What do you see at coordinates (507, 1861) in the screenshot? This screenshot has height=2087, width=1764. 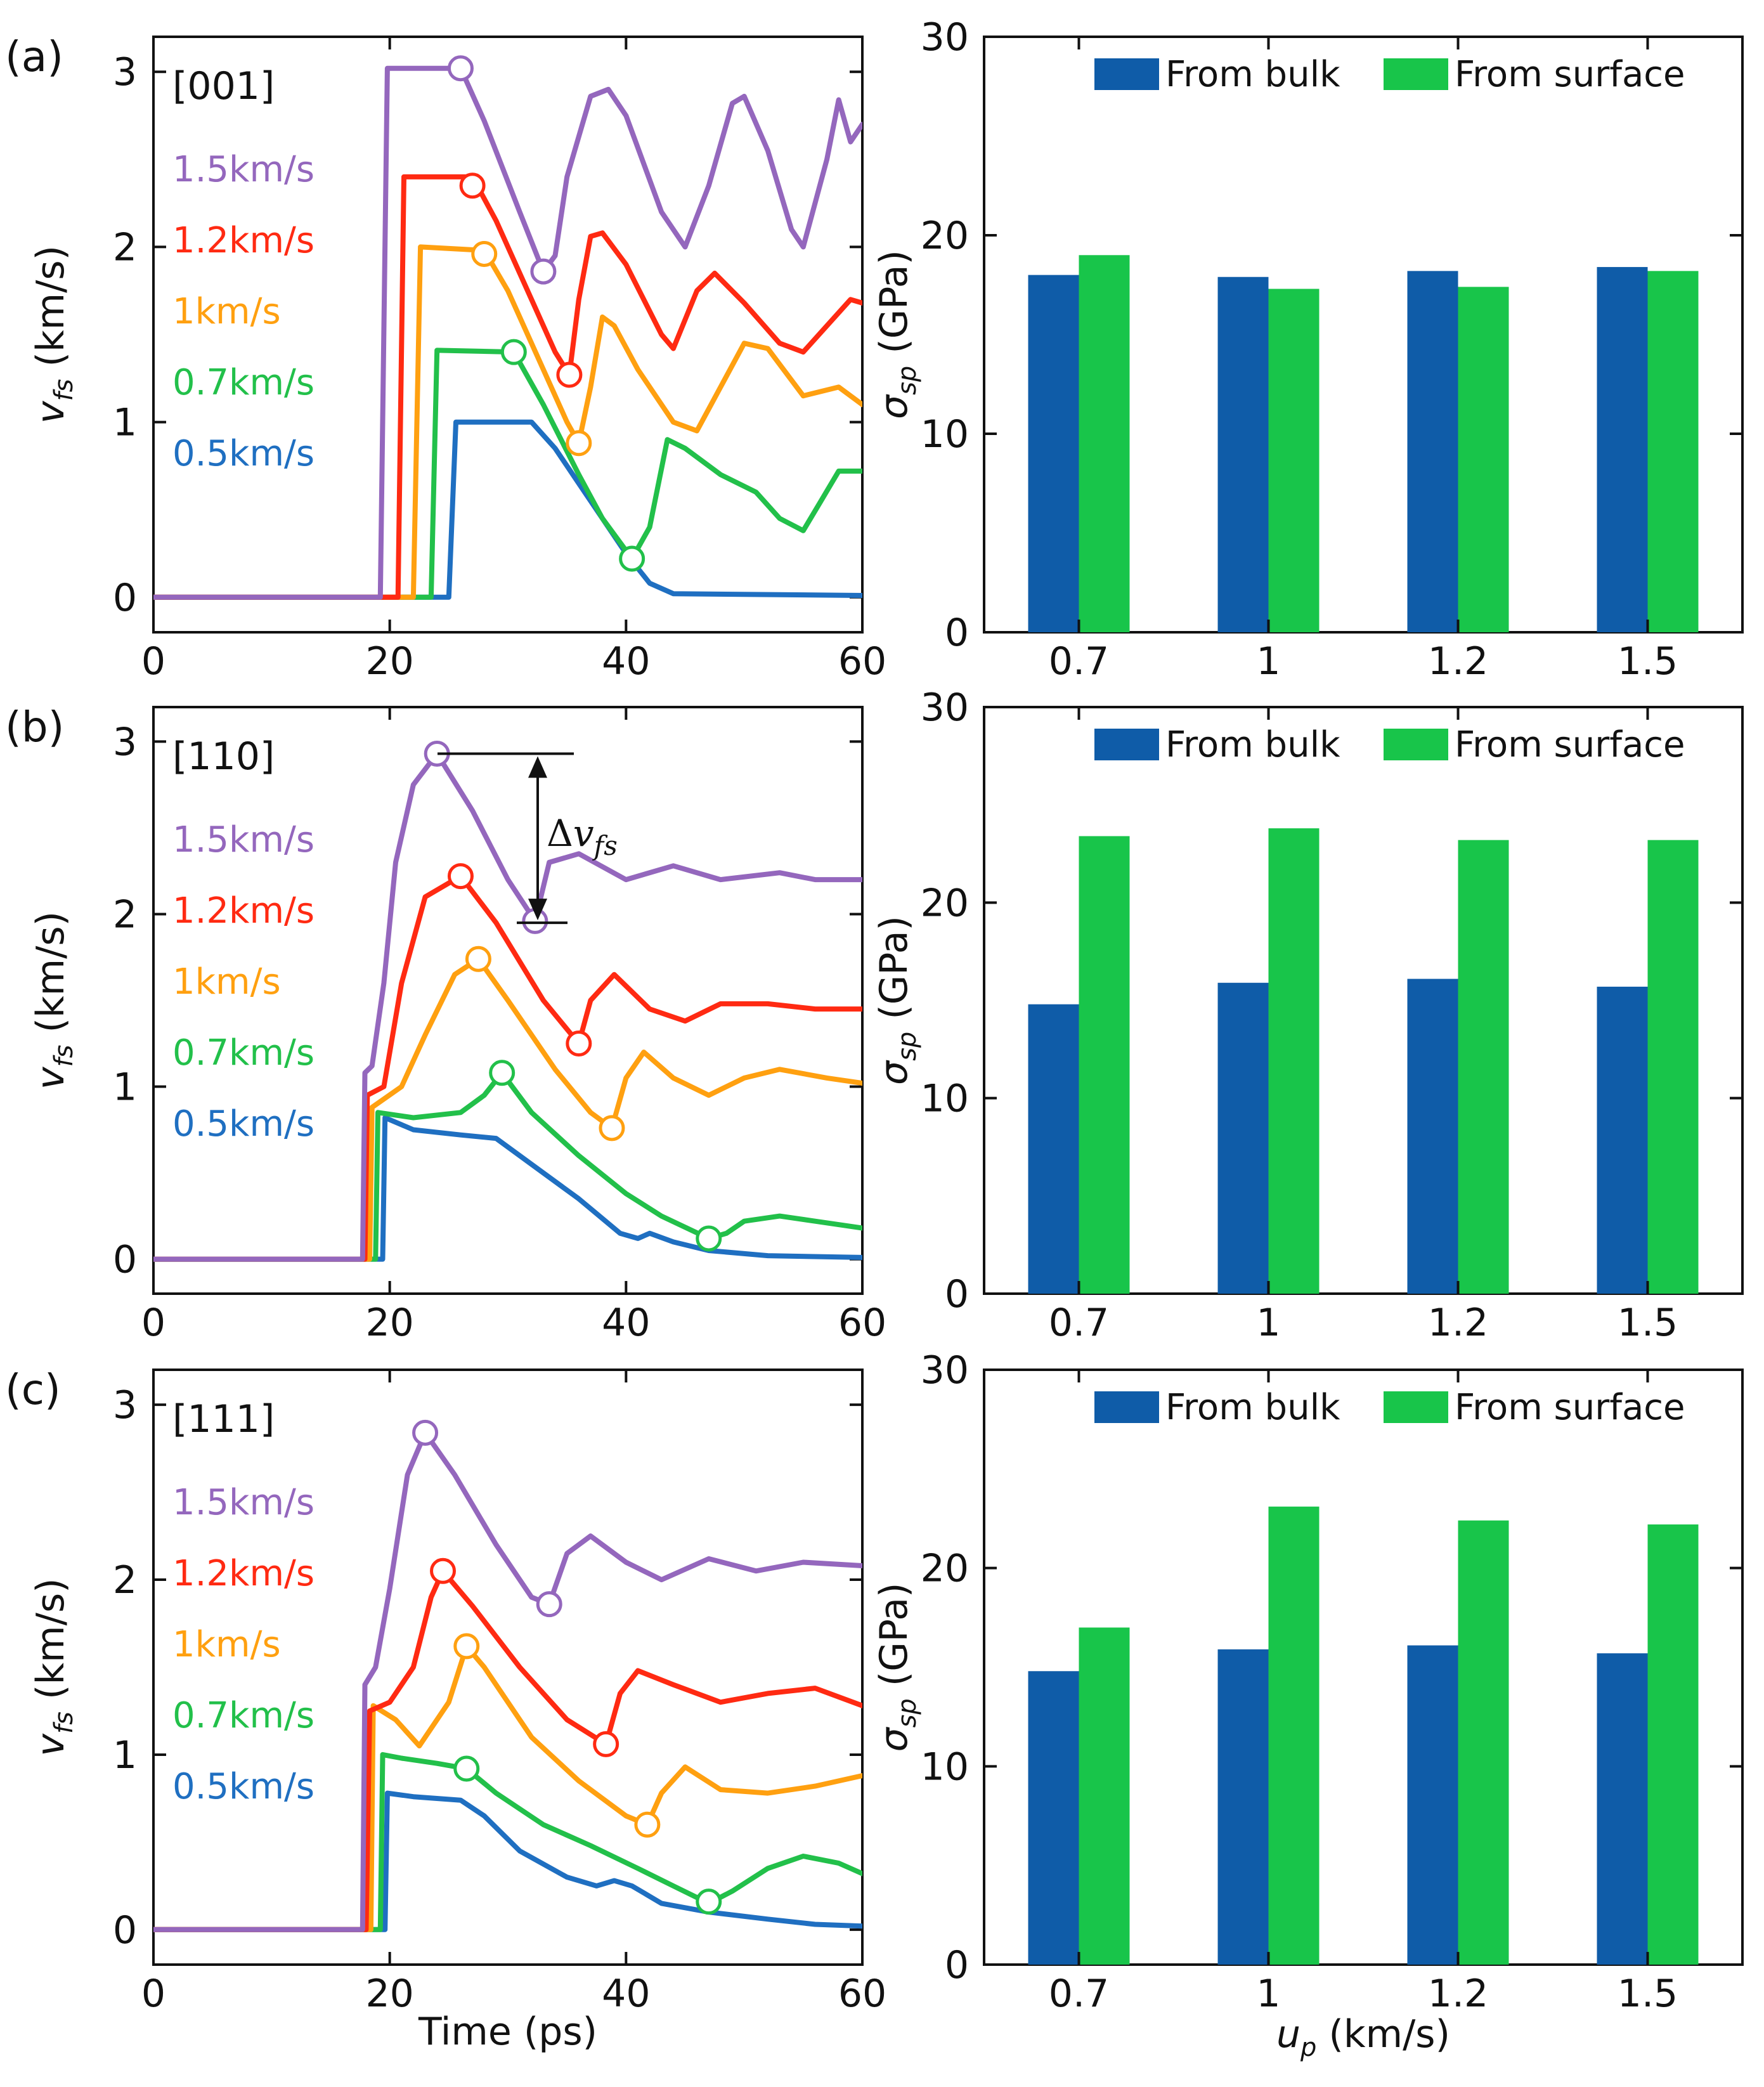 I see `series-line-0.5km/s` at bounding box center [507, 1861].